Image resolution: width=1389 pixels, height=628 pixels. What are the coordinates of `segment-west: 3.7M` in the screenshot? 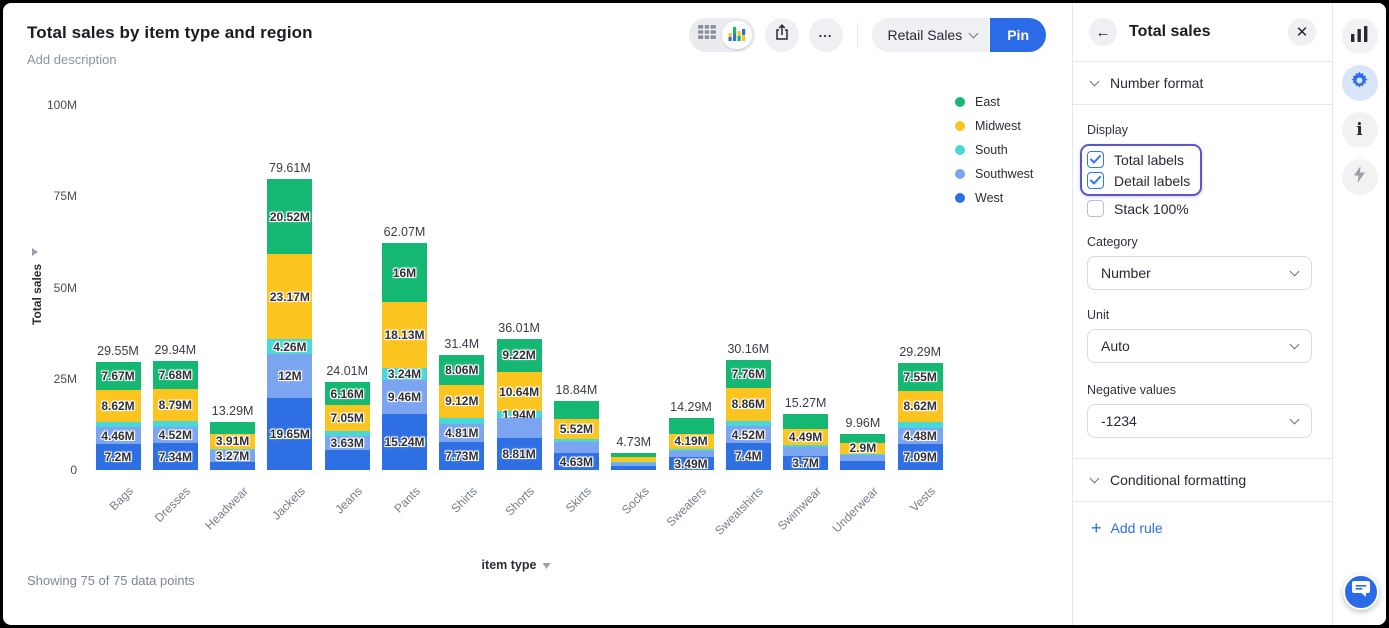 It's located at (806, 463).